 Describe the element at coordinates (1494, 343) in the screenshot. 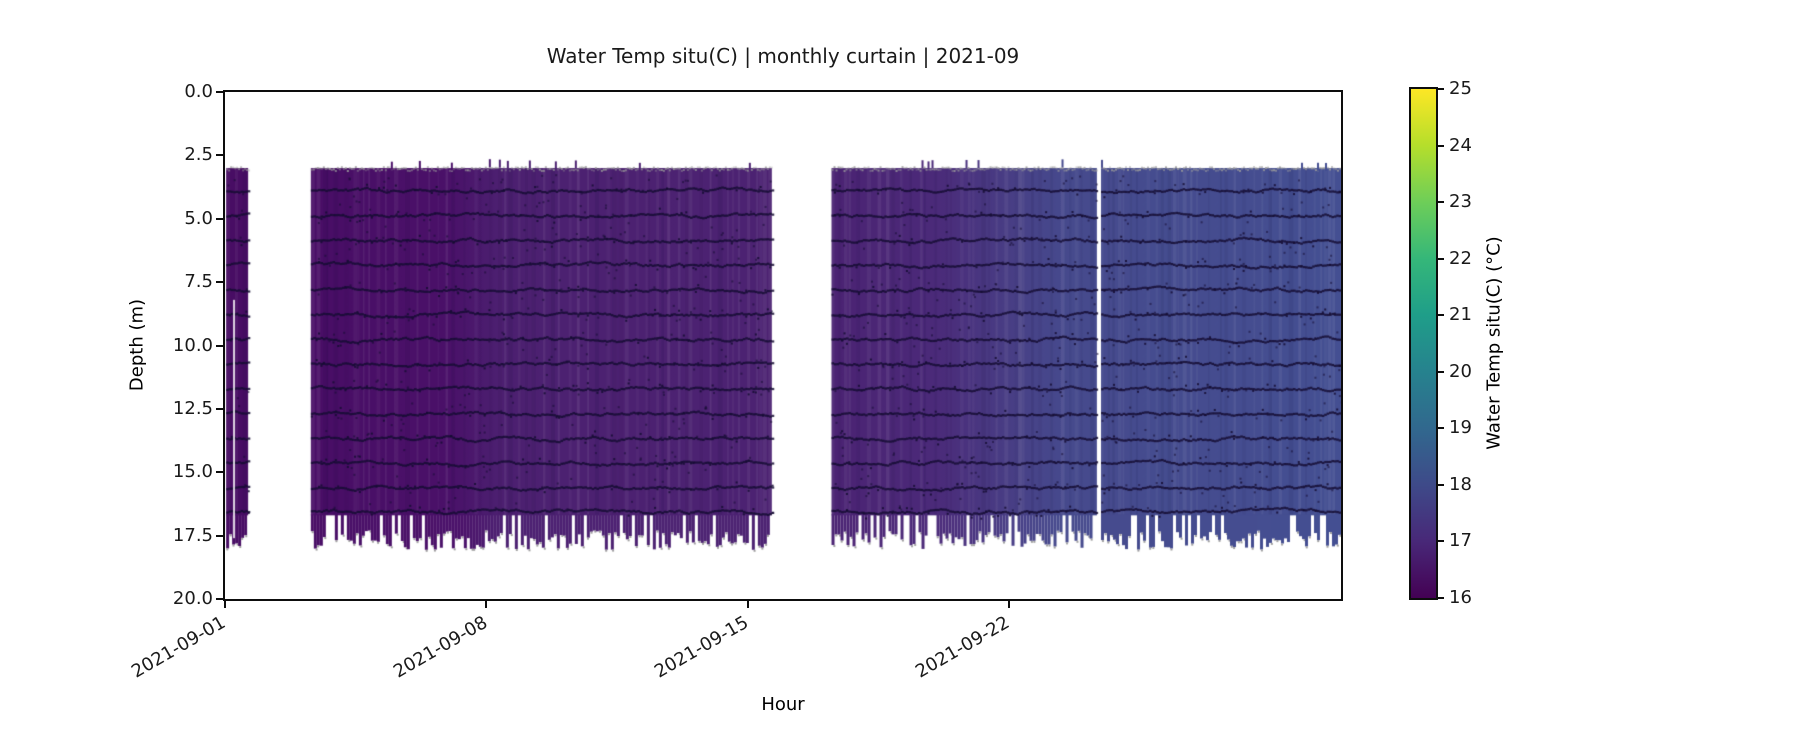

I see `colorbar-axis-title: Water Temp situ(C) (°C)` at that location.